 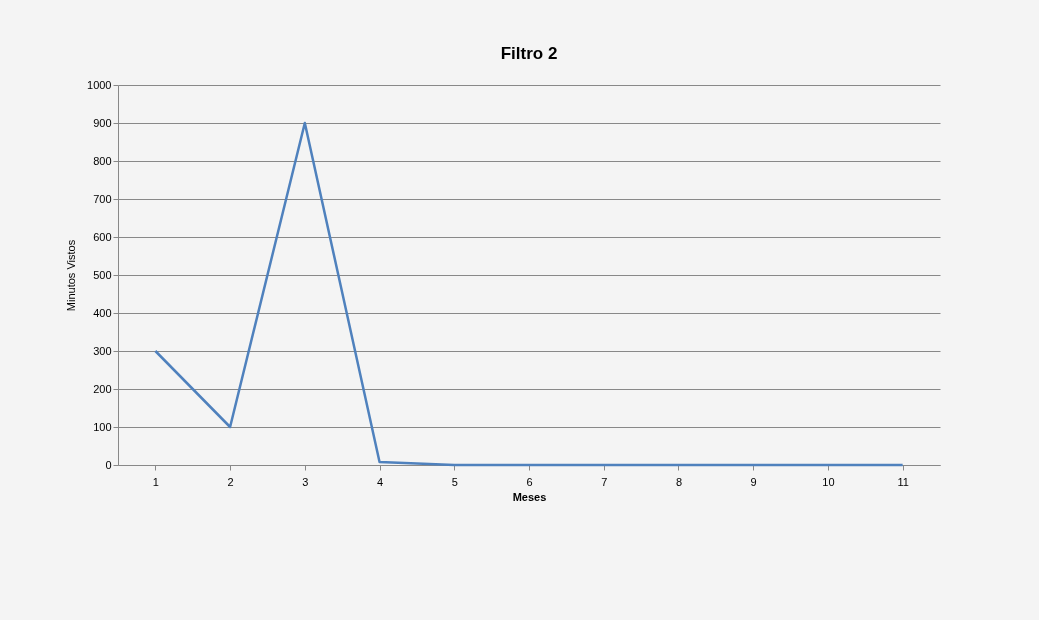 What do you see at coordinates (529, 53) in the screenshot?
I see `chart-title: Filtro 2` at bounding box center [529, 53].